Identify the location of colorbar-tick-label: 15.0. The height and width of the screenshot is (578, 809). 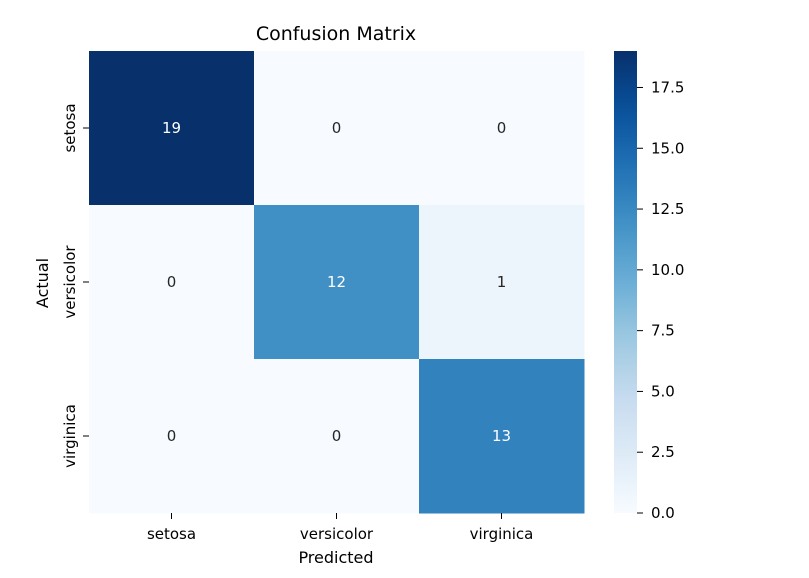
(667, 148).